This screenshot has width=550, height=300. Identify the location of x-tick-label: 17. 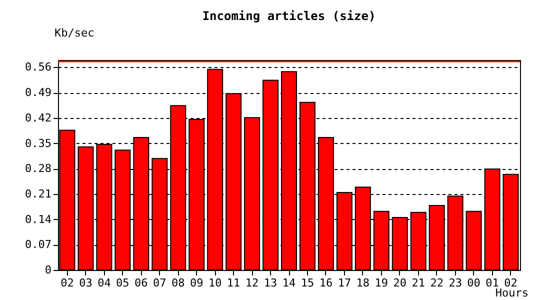
(345, 283).